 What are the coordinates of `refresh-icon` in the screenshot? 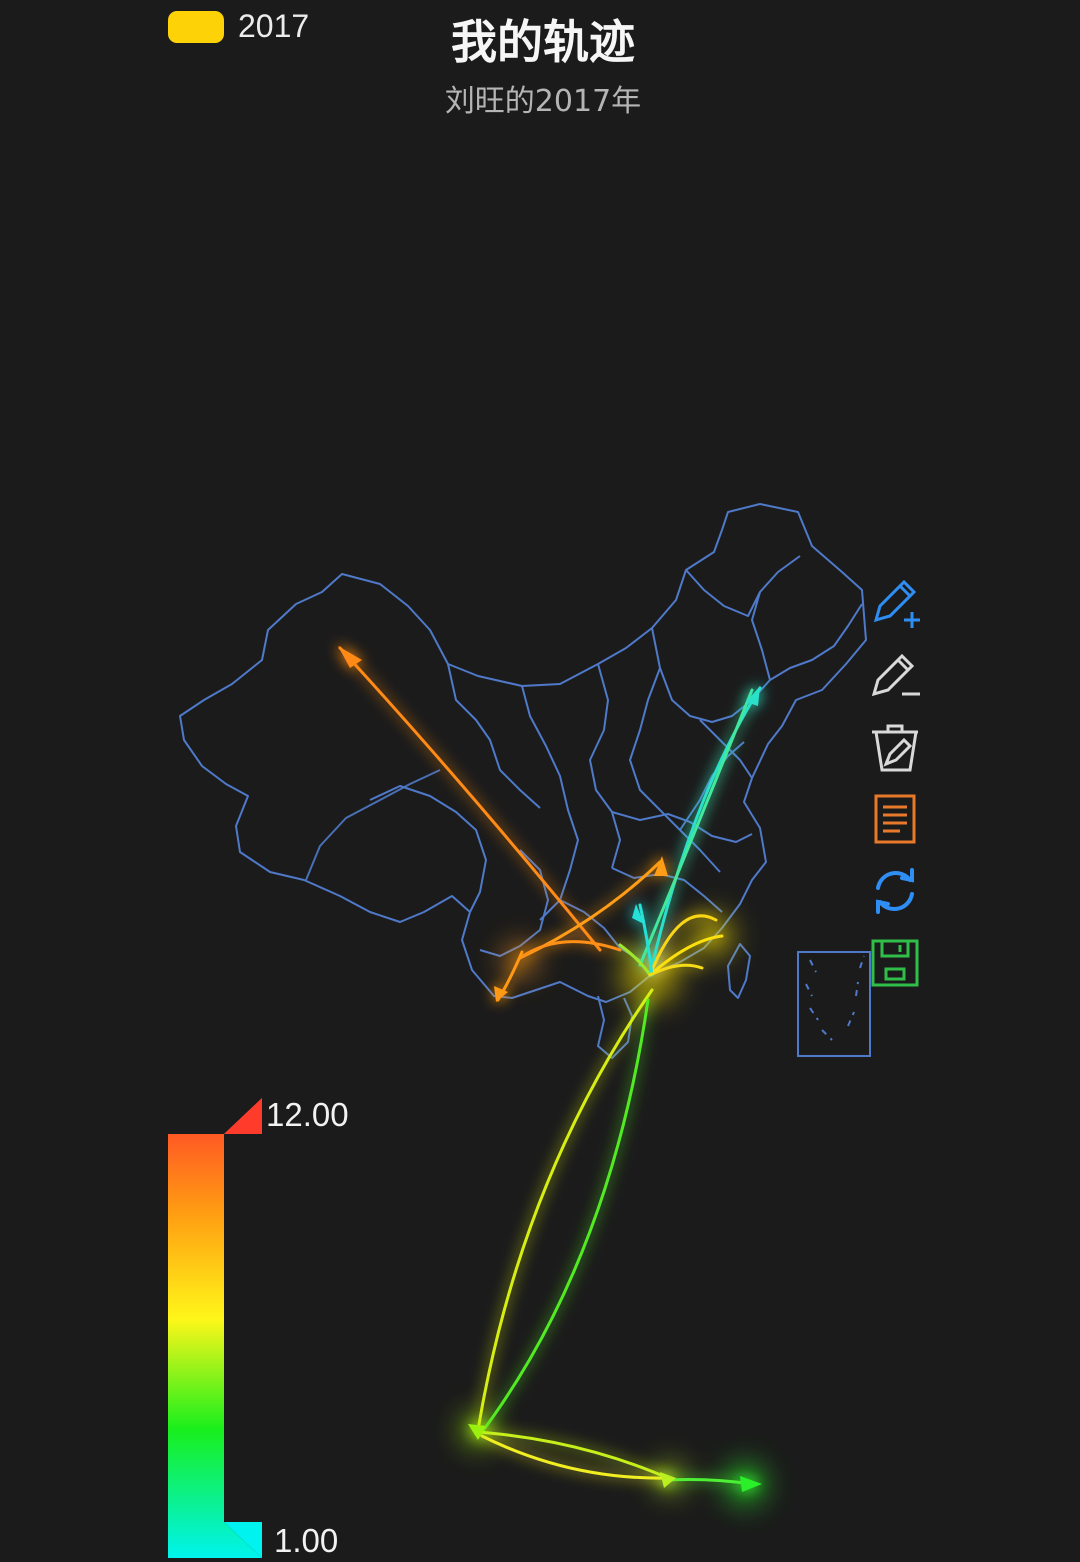 It's located at (895, 891).